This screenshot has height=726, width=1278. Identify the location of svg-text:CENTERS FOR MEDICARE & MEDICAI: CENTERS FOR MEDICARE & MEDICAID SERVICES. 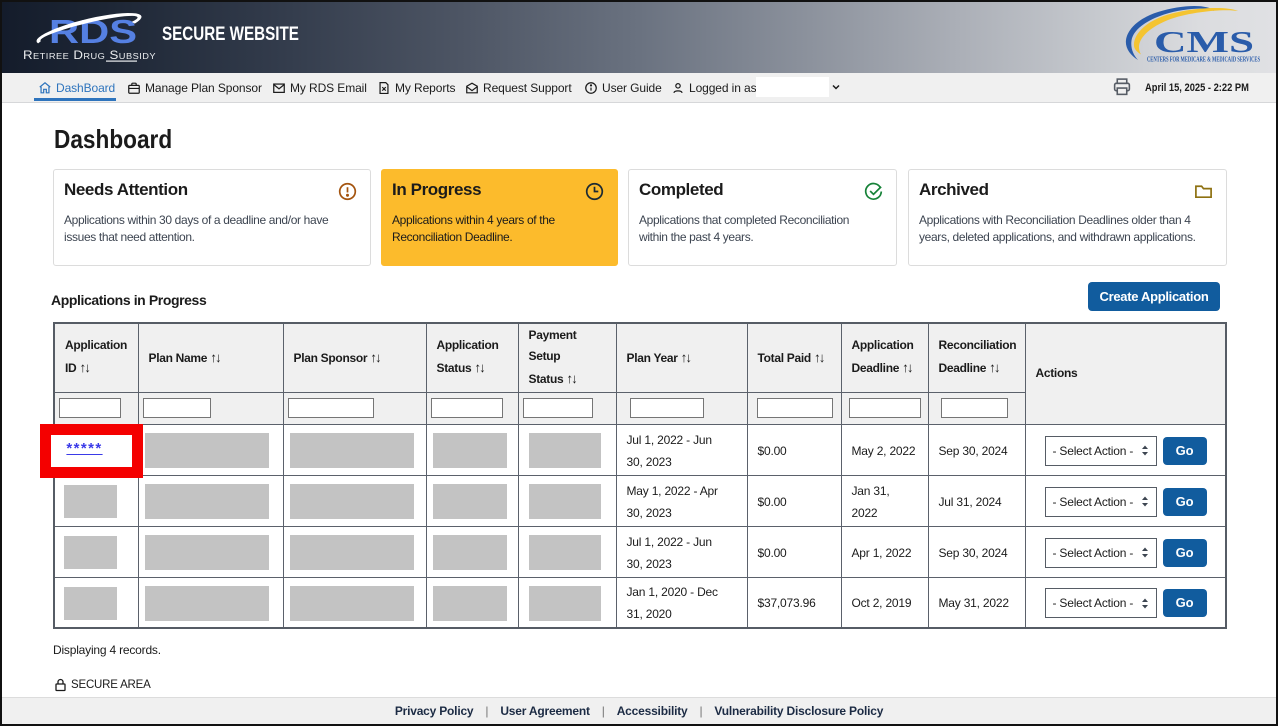
(1203, 60).